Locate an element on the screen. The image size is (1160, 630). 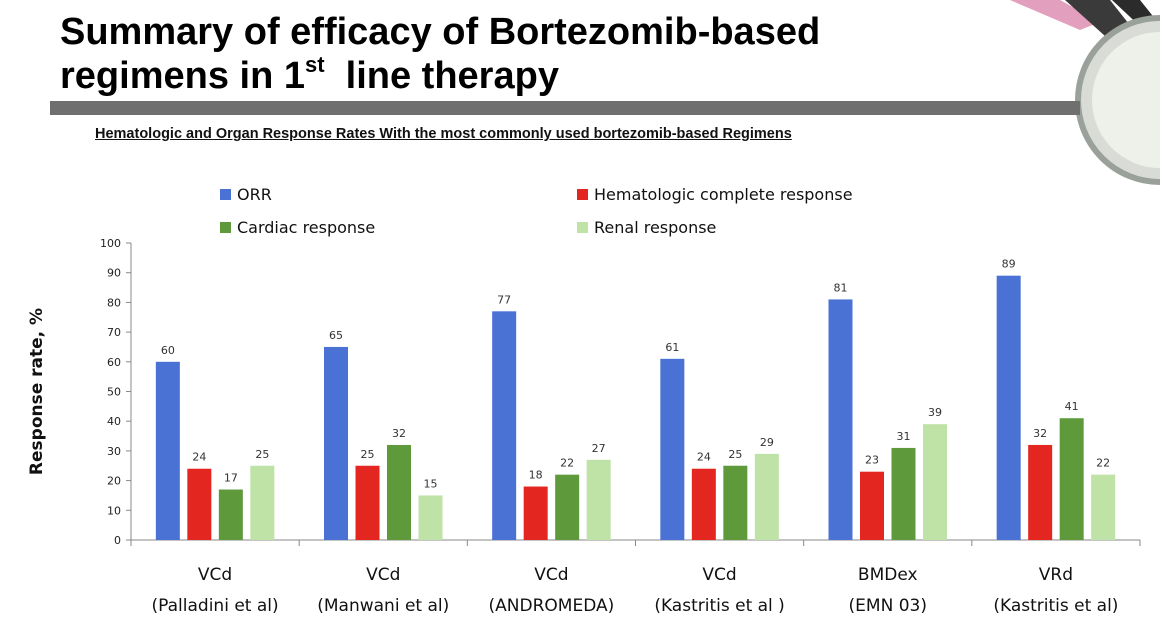
title-superscript: st is located at coordinates (314, 64).